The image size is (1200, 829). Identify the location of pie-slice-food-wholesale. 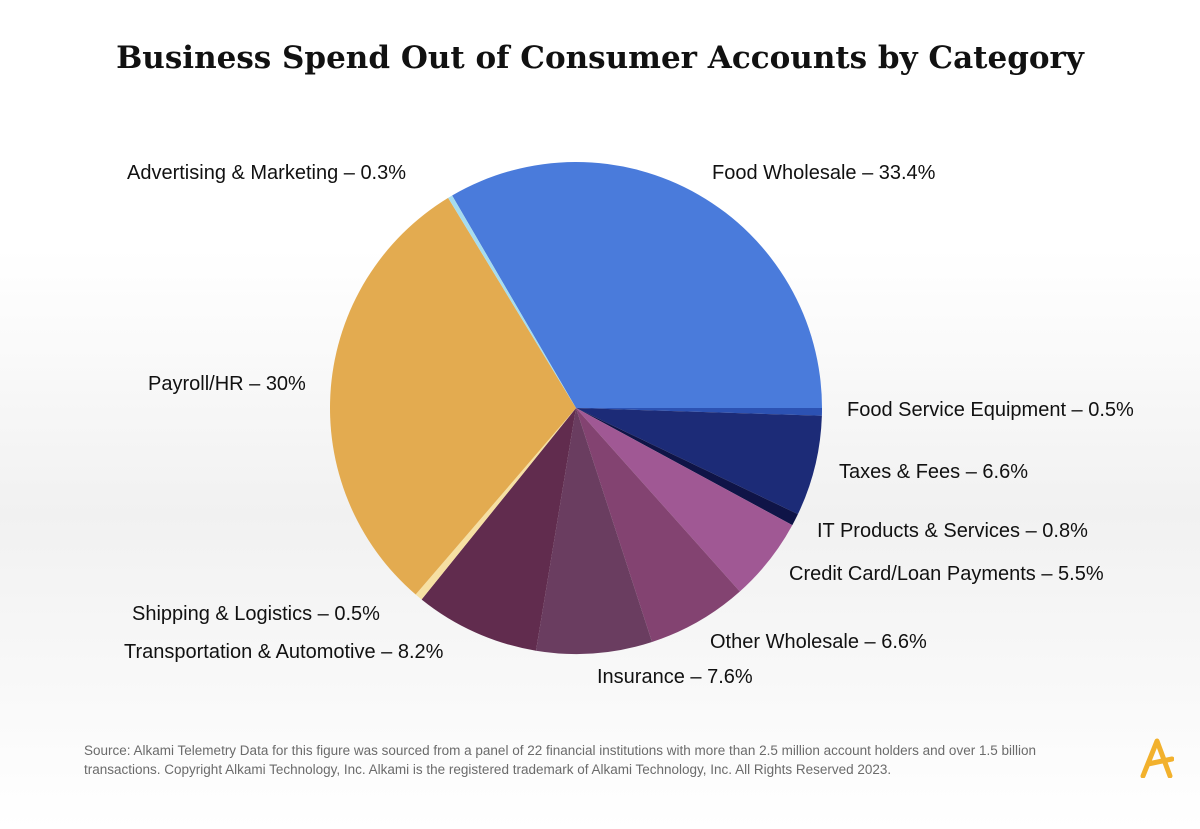
(637, 284).